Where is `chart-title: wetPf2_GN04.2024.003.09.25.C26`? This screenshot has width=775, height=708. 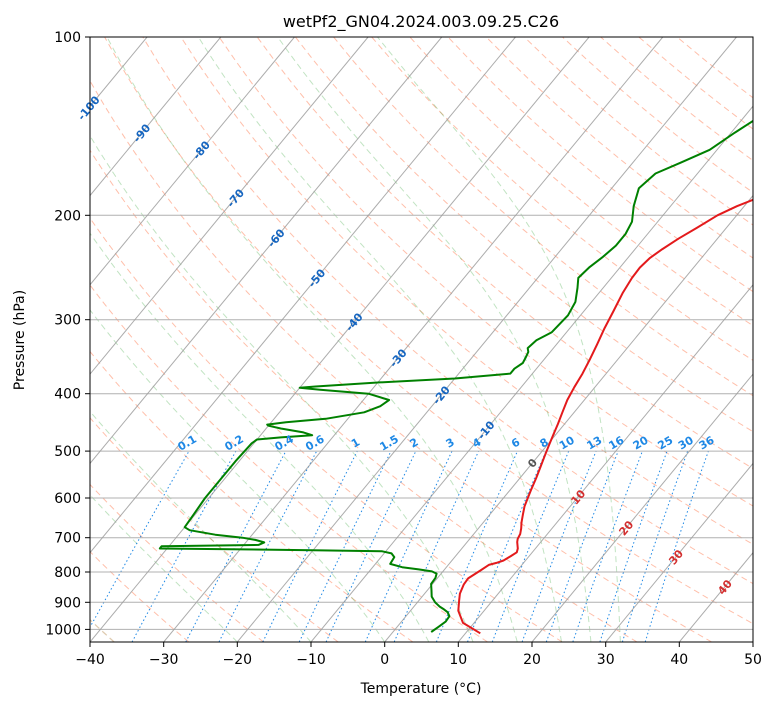
chart-title: wetPf2_GN04.2024.003.09.25.C26 is located at coordinates (421, 22).